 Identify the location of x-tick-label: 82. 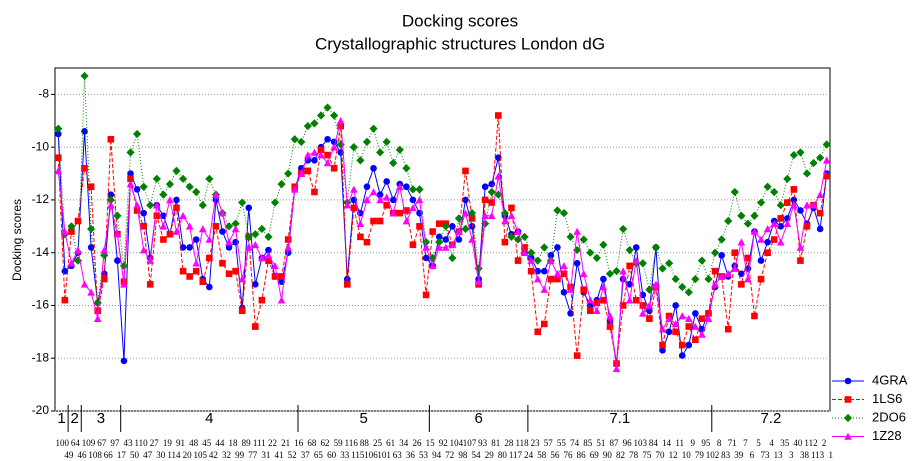
(620, 455).